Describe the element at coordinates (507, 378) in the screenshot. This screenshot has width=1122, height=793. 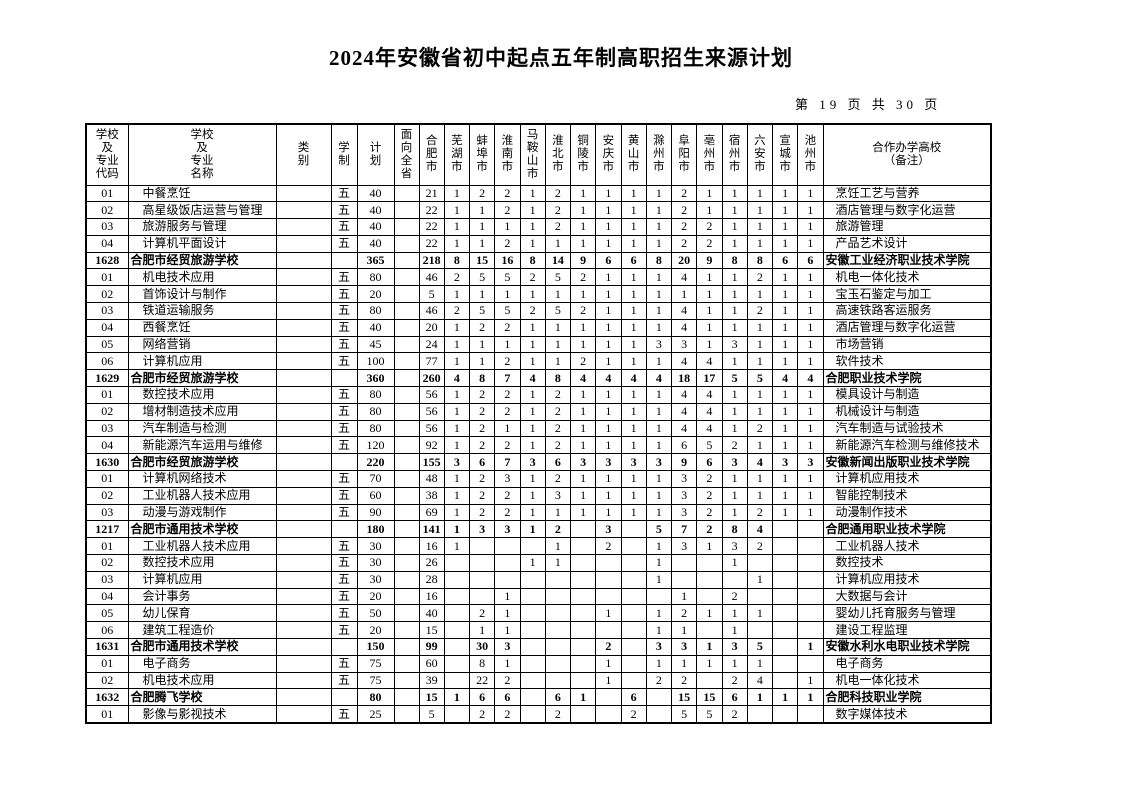
I see `cell-city-count: 7` at that location.